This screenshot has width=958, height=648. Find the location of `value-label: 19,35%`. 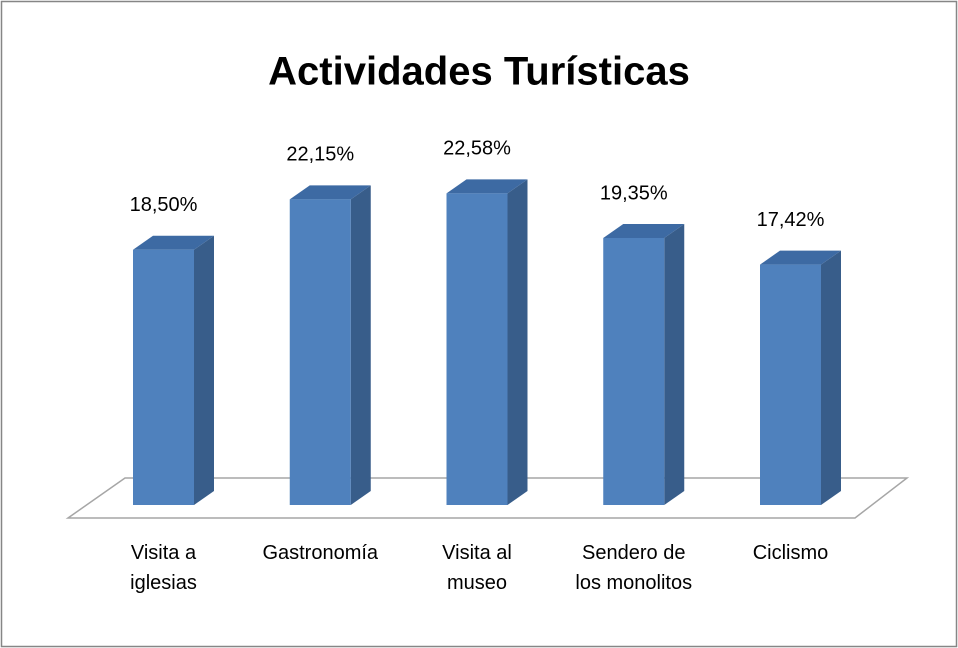

value-label: 19,35% is located at coordinates (634, 193).